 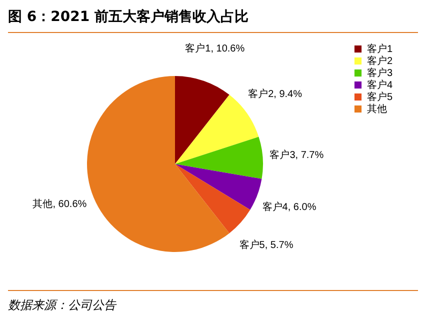 What do you see at coordinates (266, 244) in the screenshot?
I see `data-label: 客户5, 5.7%` at bounding box center [266, 244].